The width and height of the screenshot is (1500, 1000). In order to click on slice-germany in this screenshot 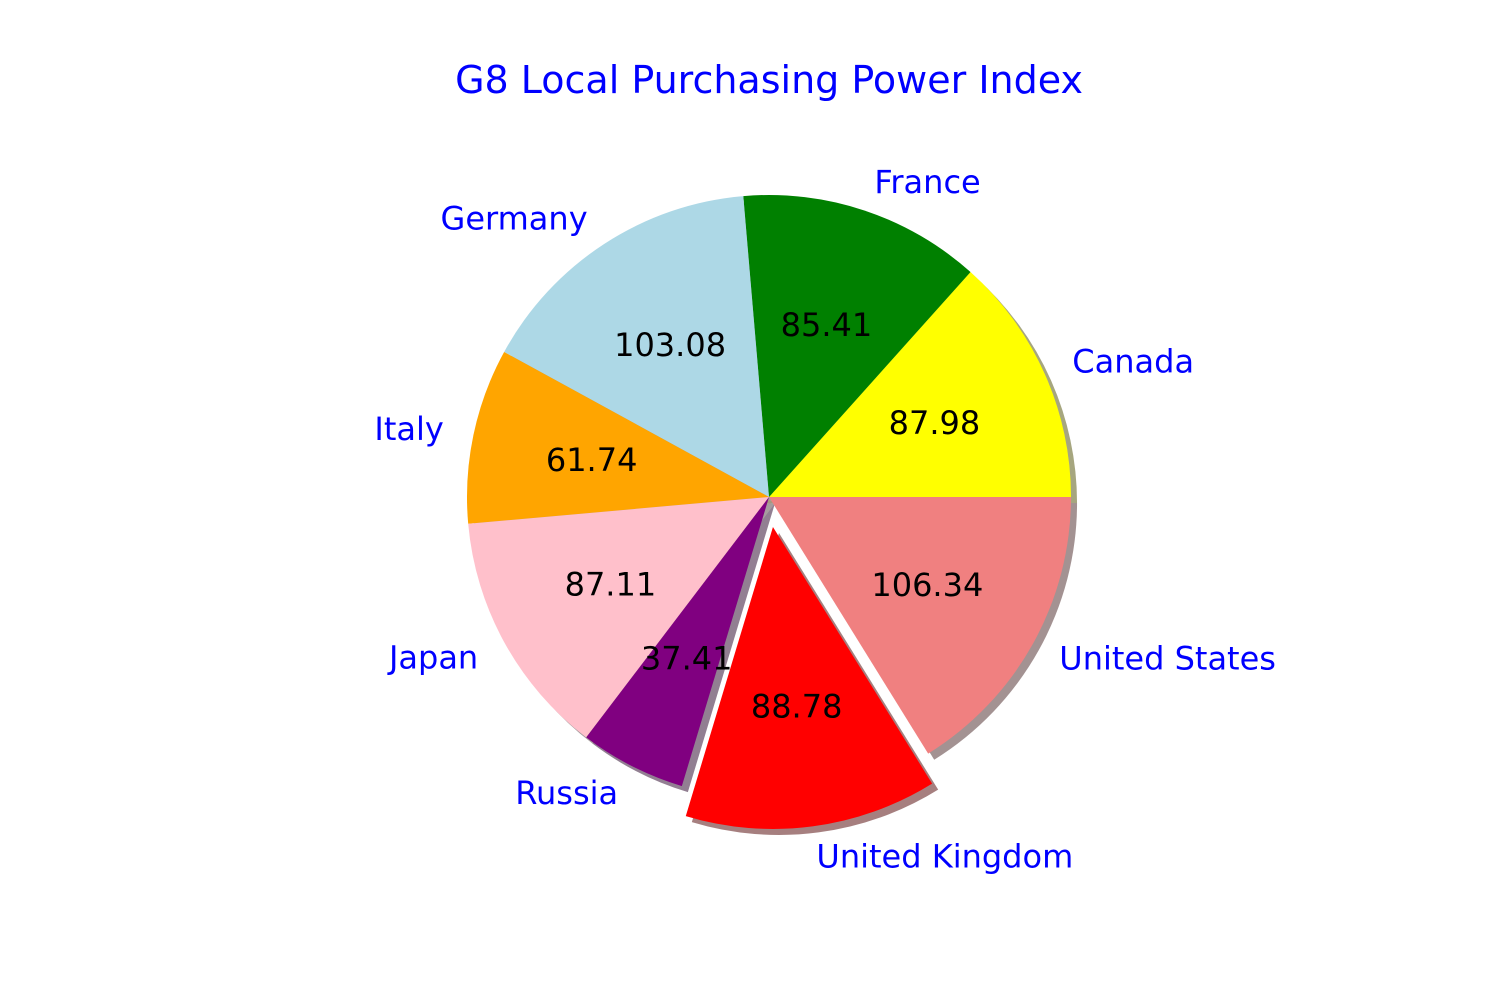, I will do `click(636, 347)`.